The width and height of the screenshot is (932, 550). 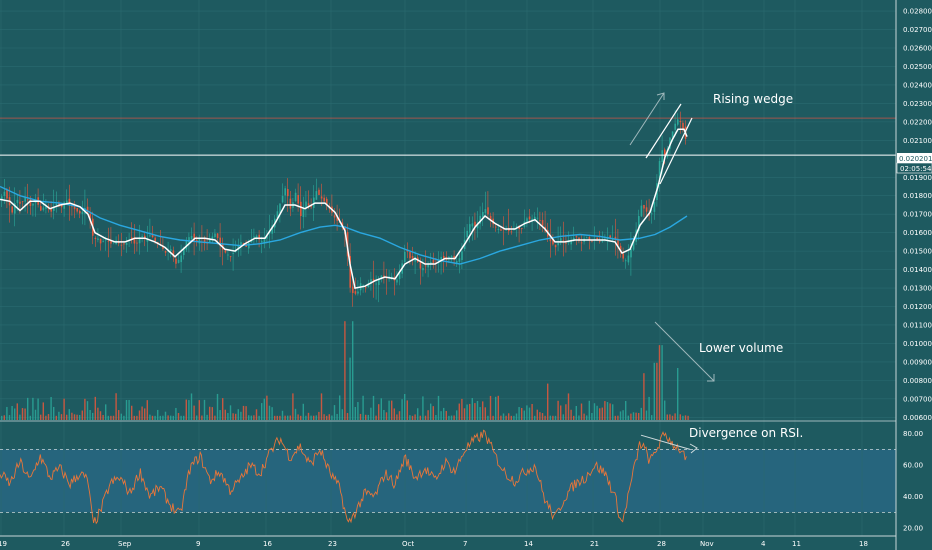 I want to click on time-axis: 19 26 Sep 9 16 23 Oct 7 14 21 28 Nov 4 11 18, so click(x=434, y=544).